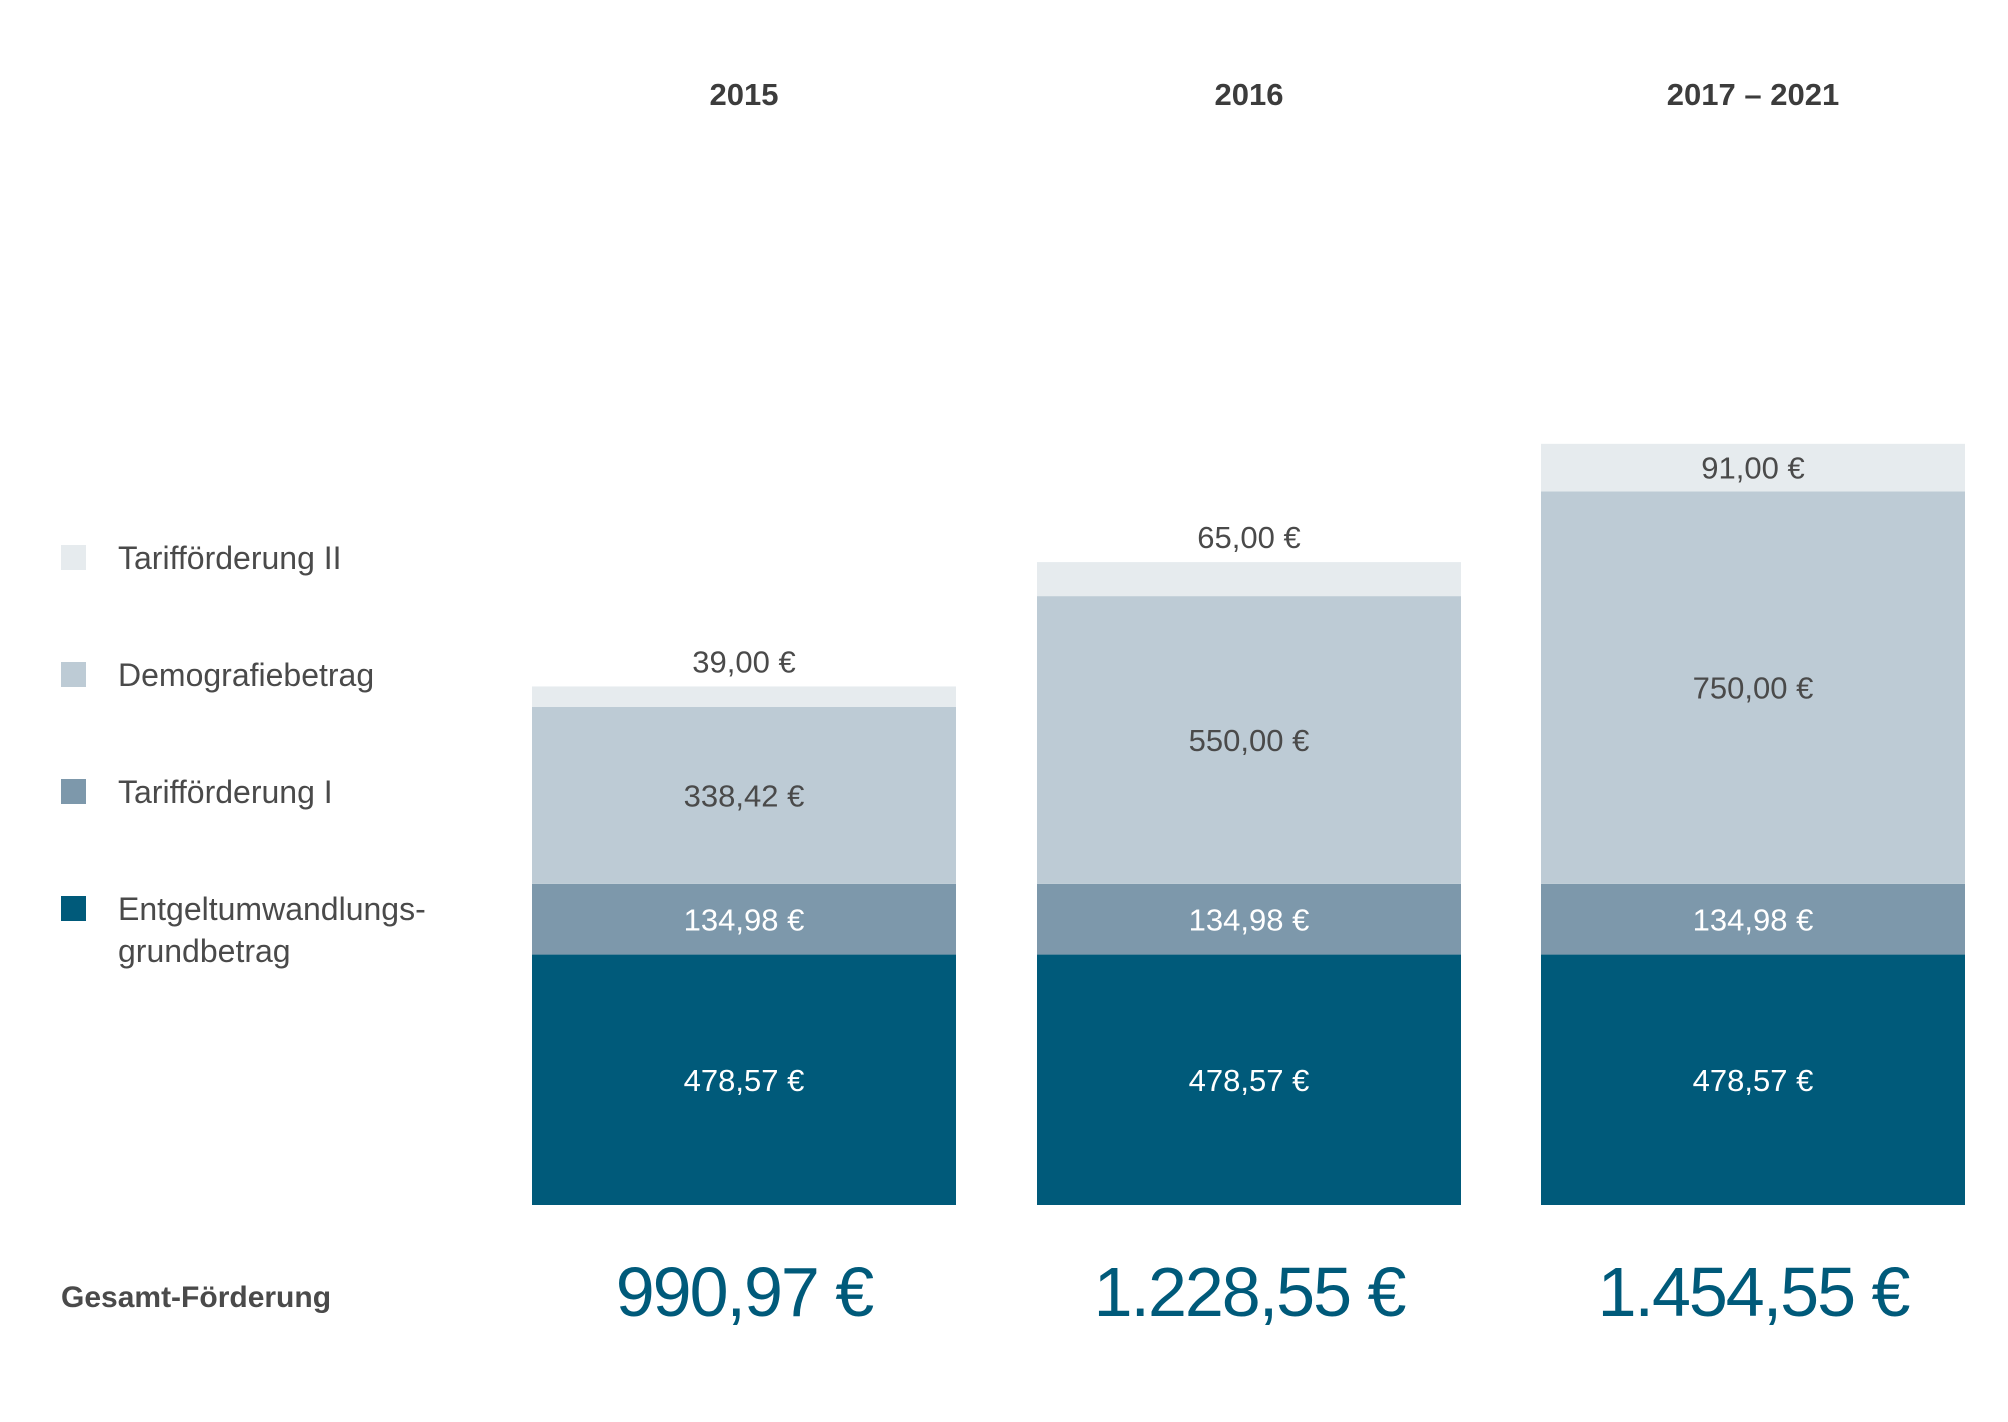 The height and width of the screenshot is (1422, 2008). Describe the element at coordinates (1753, 94) in the screenshot. I see `category-label-3: 2017 – 2021` at that location.